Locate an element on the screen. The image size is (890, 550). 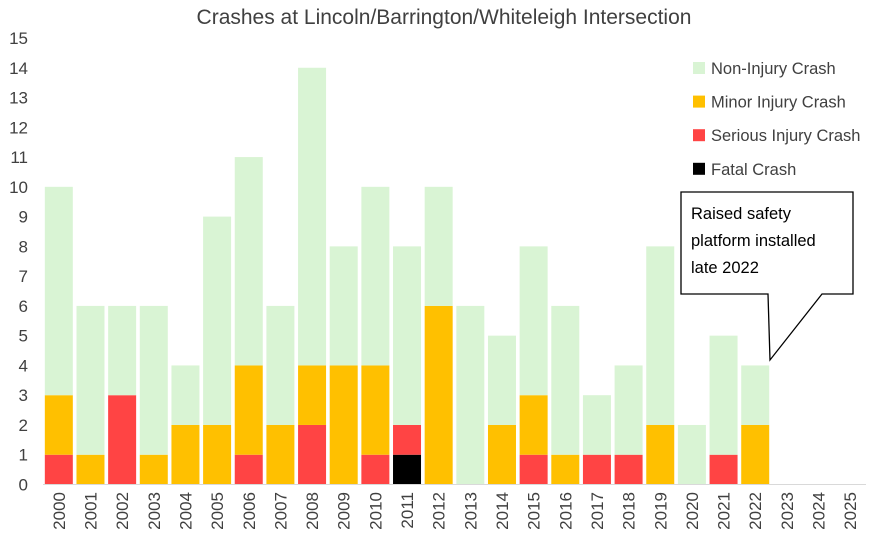
callout-shape is located at coordinates (767, 276).